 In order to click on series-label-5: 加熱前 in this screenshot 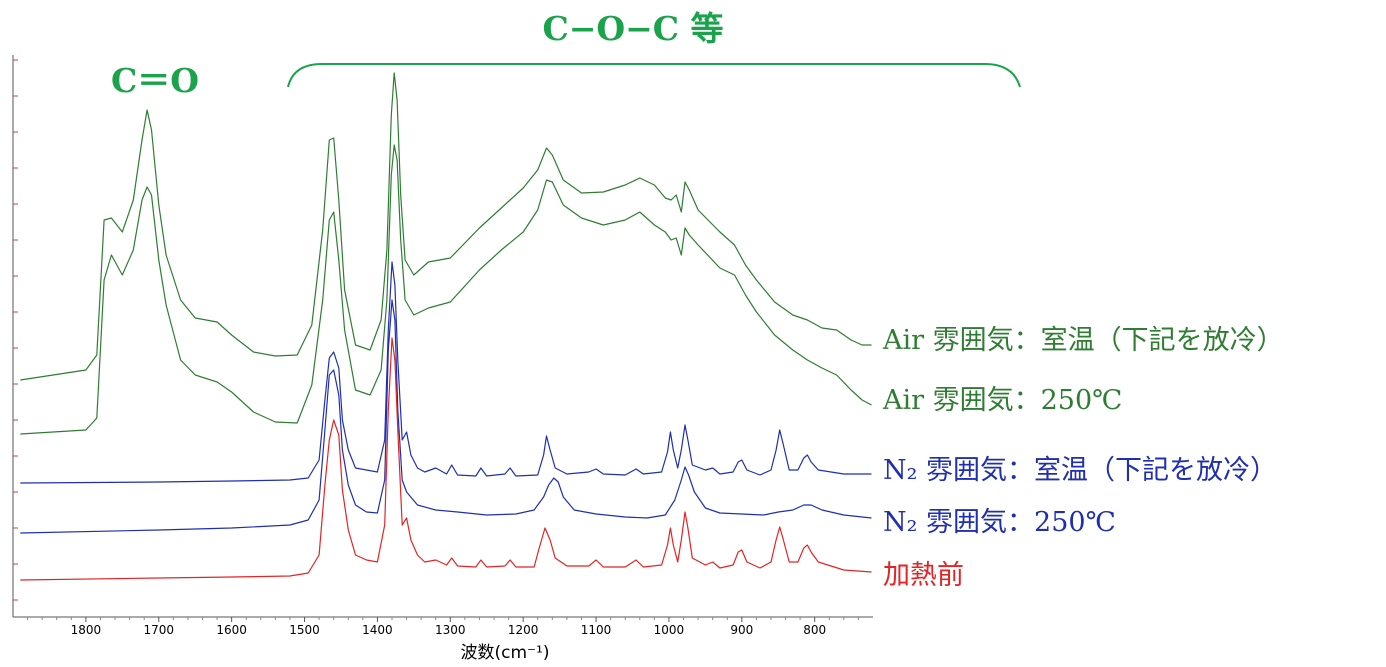, I will do `click(923, 575)`.